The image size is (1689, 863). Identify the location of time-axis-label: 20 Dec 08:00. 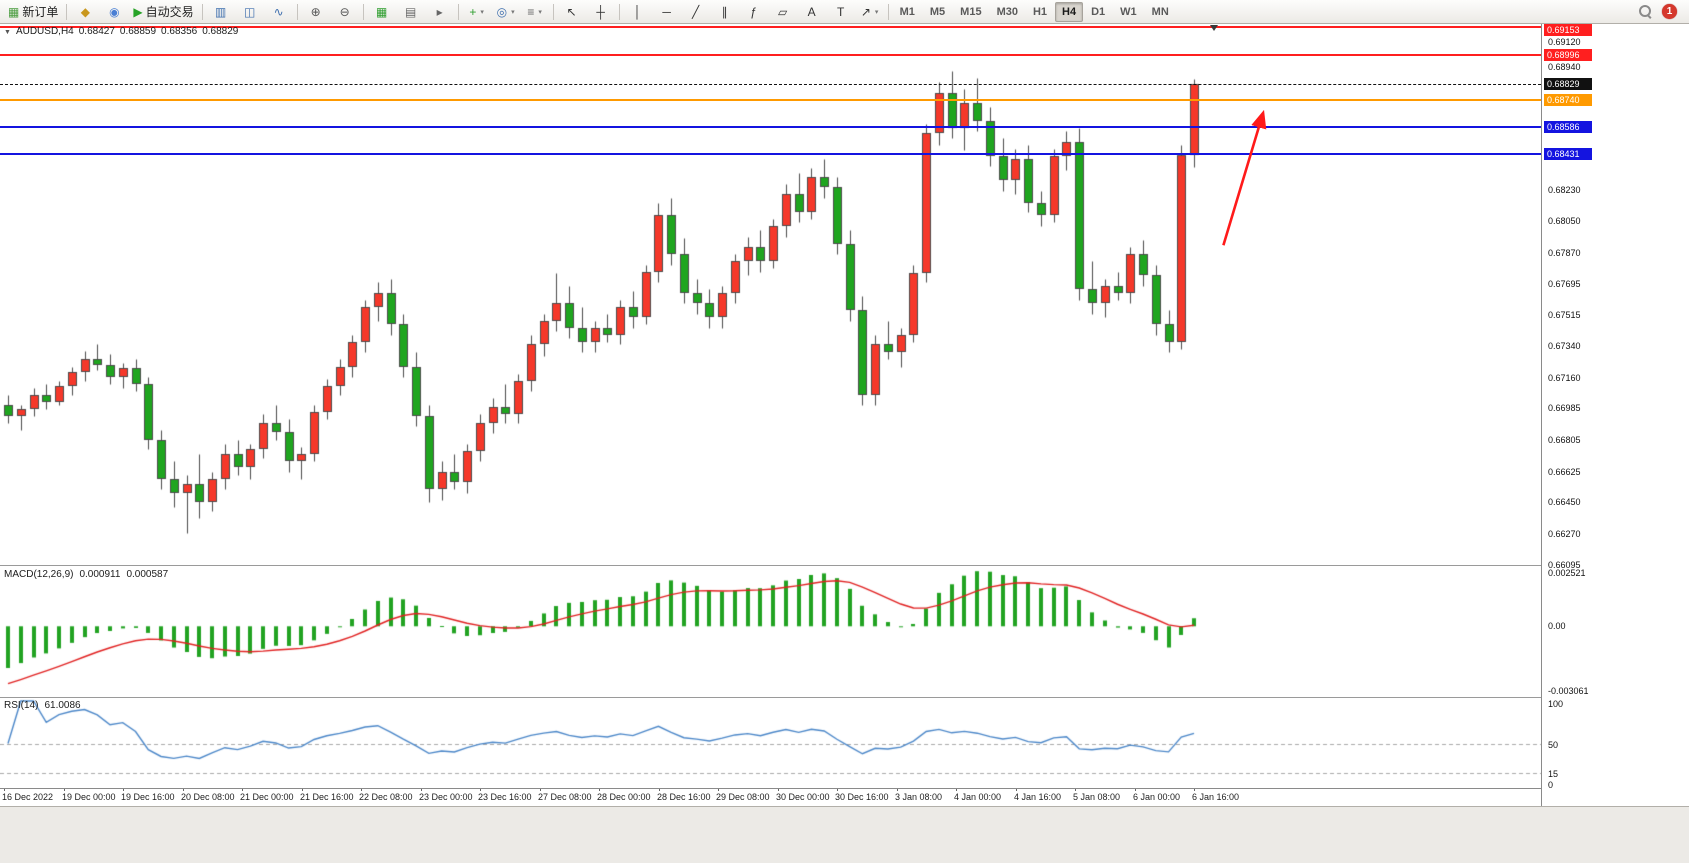
(208, 797).